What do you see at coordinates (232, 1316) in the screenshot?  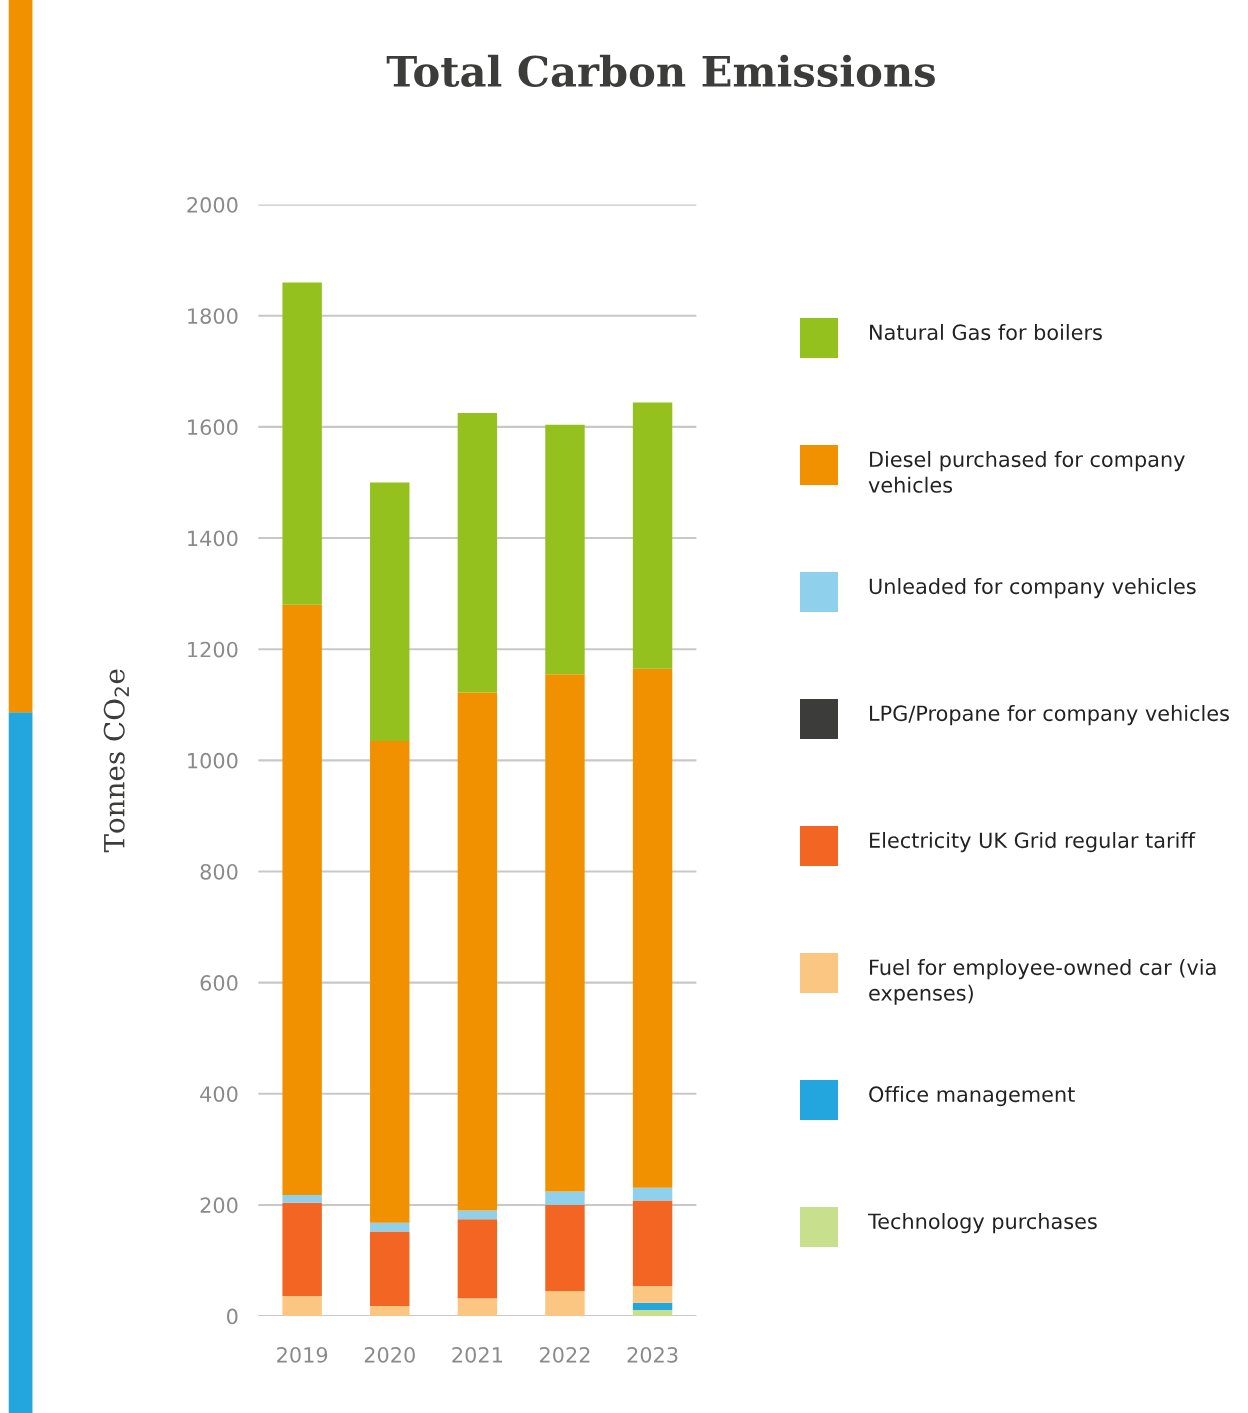 I see `y-tick-label: 0` at bounding box center [232, 1316].